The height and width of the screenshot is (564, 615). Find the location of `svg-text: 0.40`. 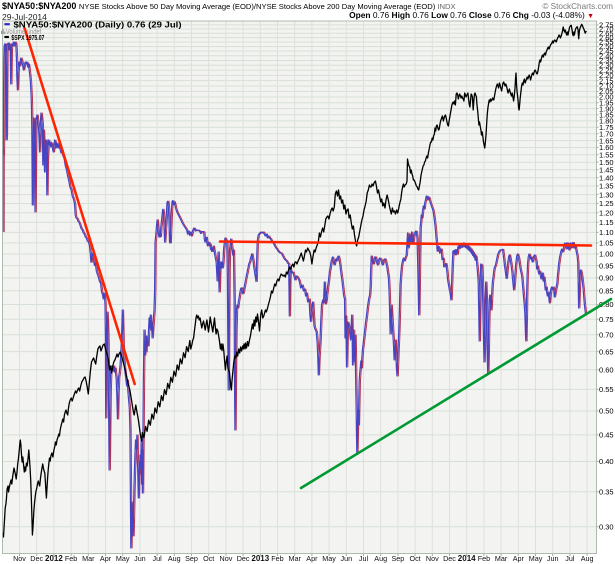

svg-text: 0.40 is located at coordinates (606, 461).